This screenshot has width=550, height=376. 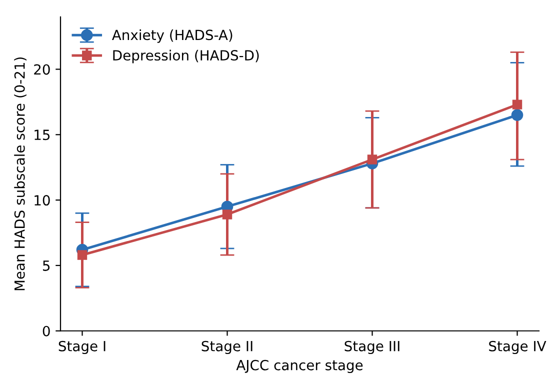 What do you see at coordinates (299, 367) in the screenshot?
I see `x-axis-title: AJCC cancer stage` at bounding box center [299, 367].